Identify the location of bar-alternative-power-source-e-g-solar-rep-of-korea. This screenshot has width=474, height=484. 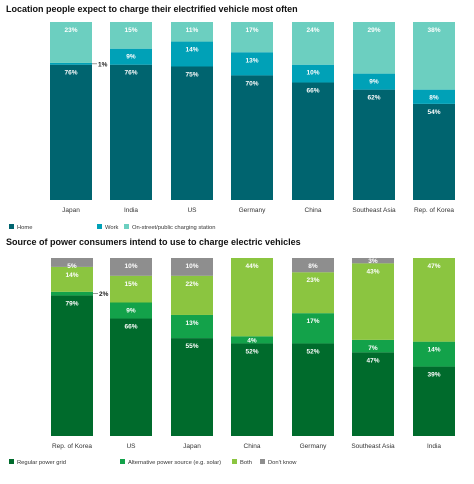
(72, 293).